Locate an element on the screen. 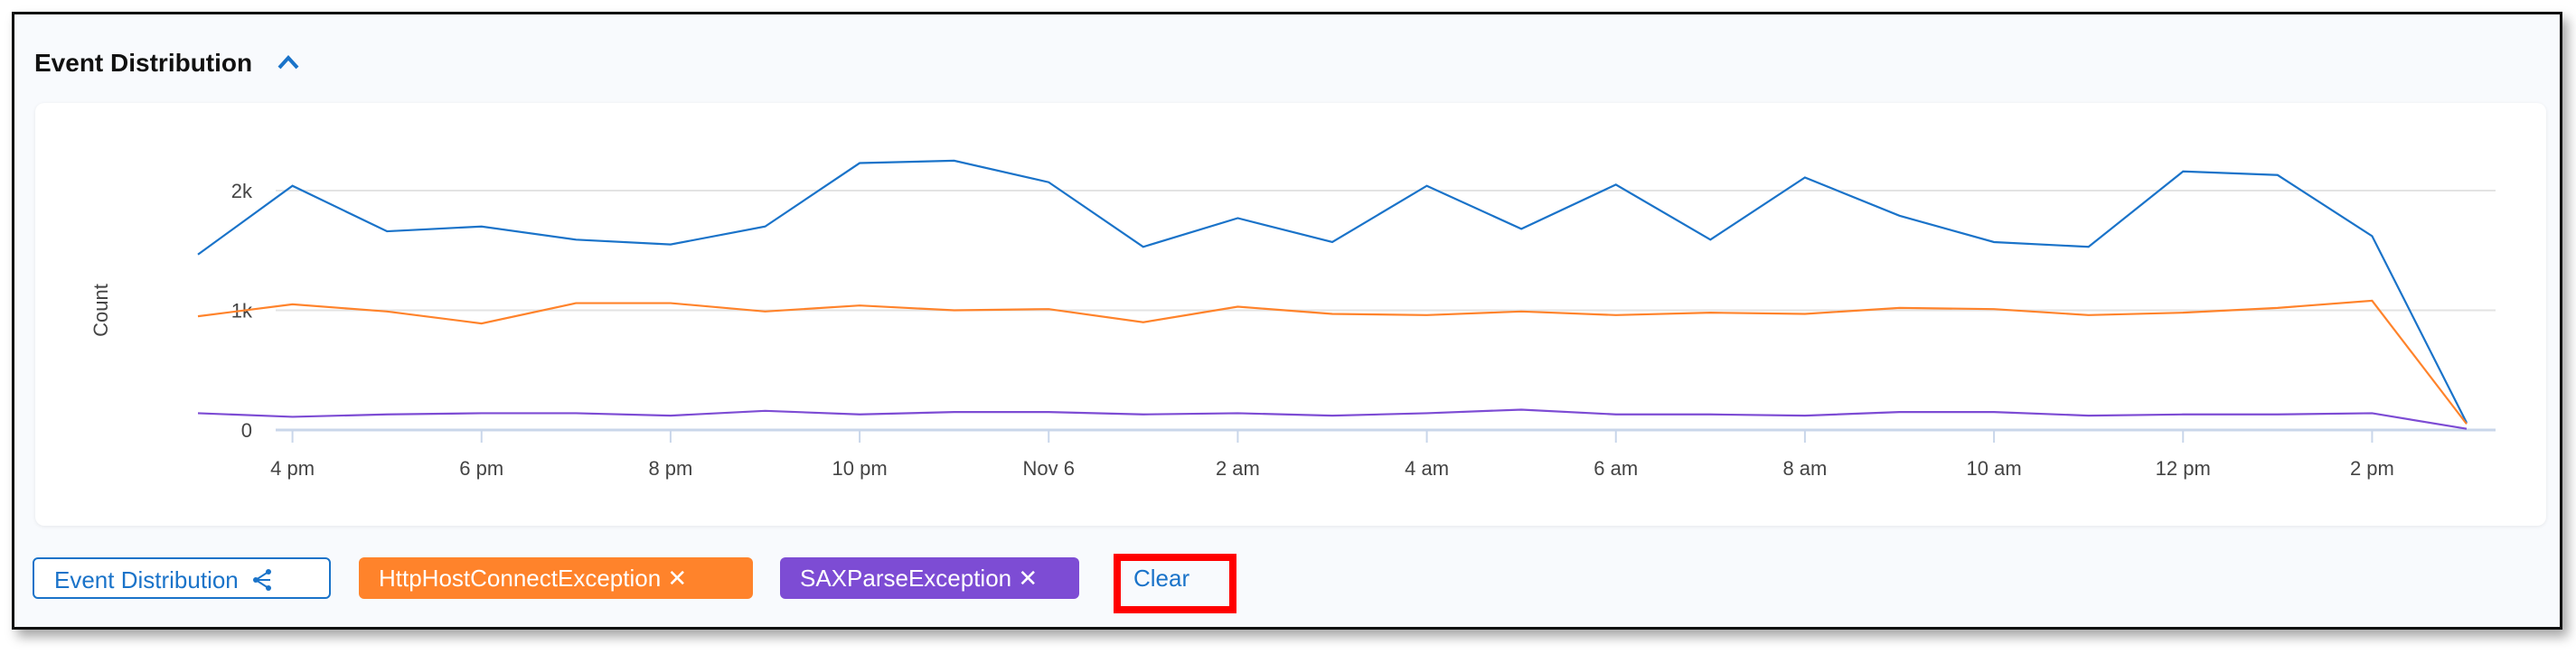 The width and height of the screenshot is (2576, 654). event-distribution-button: Event Distribution is located at coordinates (182, 578).